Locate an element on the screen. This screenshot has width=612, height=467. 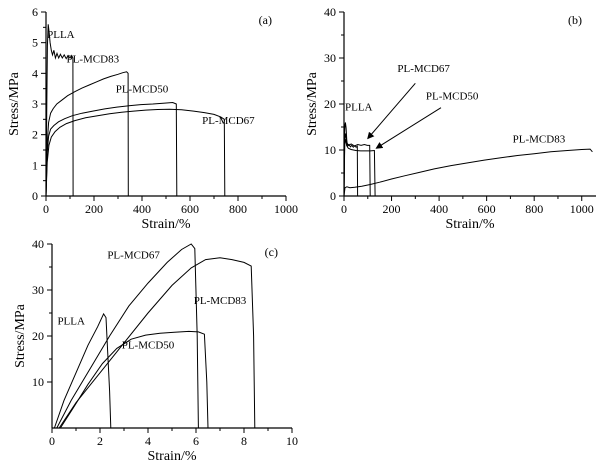
x-tick-label: 2 is located at coordinates (100, 441).